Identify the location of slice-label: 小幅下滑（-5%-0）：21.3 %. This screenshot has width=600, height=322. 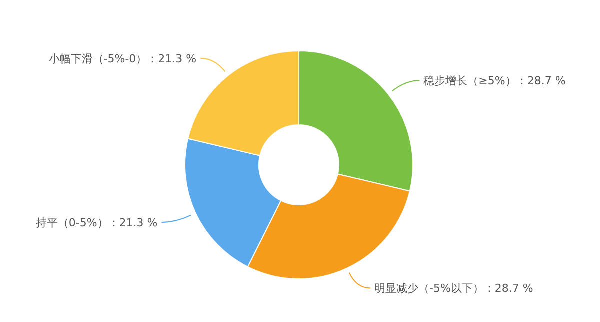
(122, 59).